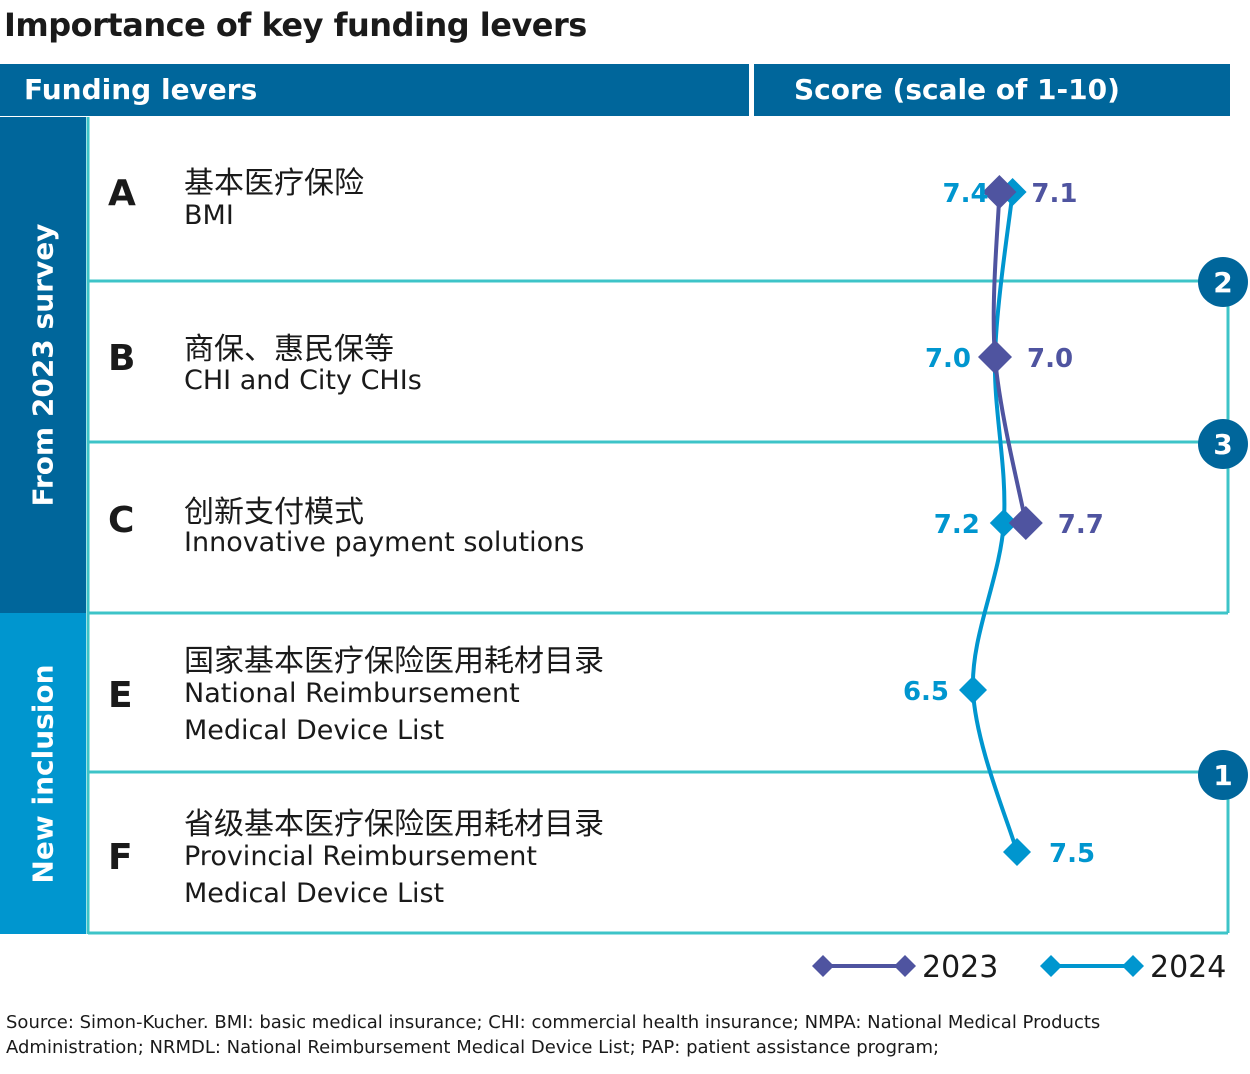 Image resolution: width=1250 pixels, height=1074 pixels. What do you see at coordinates (957, 525) in the screenshot?
I see `data-label-2024-C: 7.2` at bounding box center [957, 525].